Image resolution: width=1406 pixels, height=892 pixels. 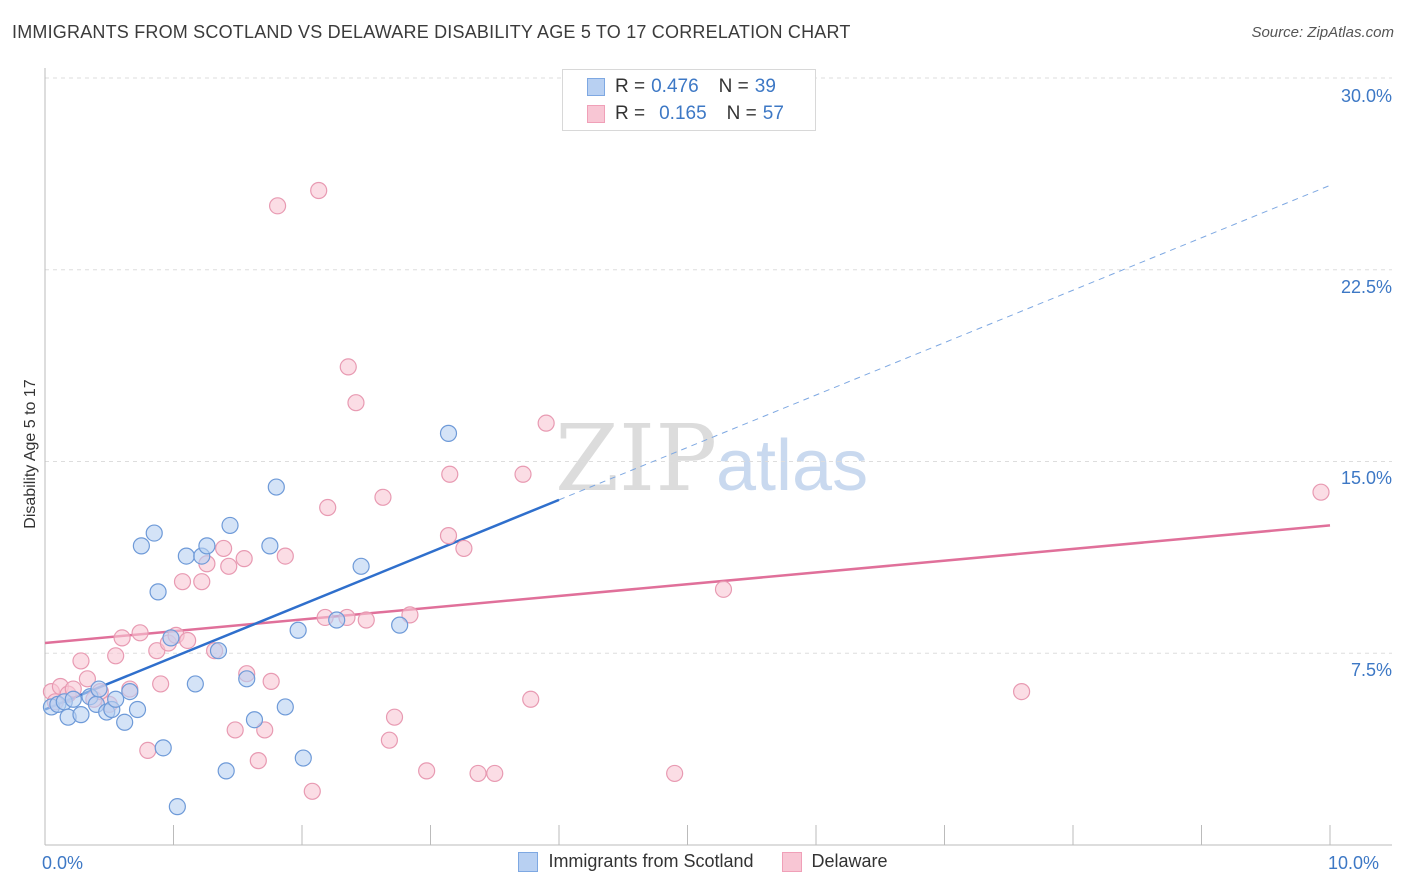 What do you see at coordinates (651, 861) in the screenshot?
I see `legend-label-scotland: Immigrants from Scotland` at bounding box center [651, 861].